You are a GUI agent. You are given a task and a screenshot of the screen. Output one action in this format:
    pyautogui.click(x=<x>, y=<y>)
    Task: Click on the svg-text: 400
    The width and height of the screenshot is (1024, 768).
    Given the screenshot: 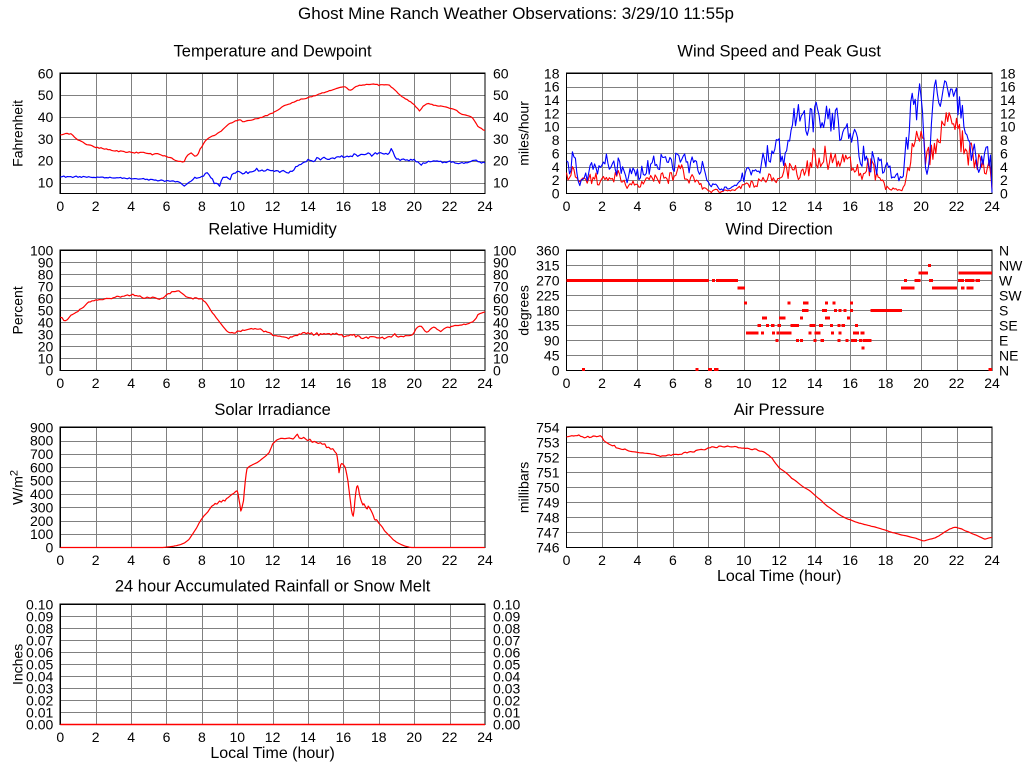 What is the action you would take?
    pyautogui.click(x=42, y=494)
    